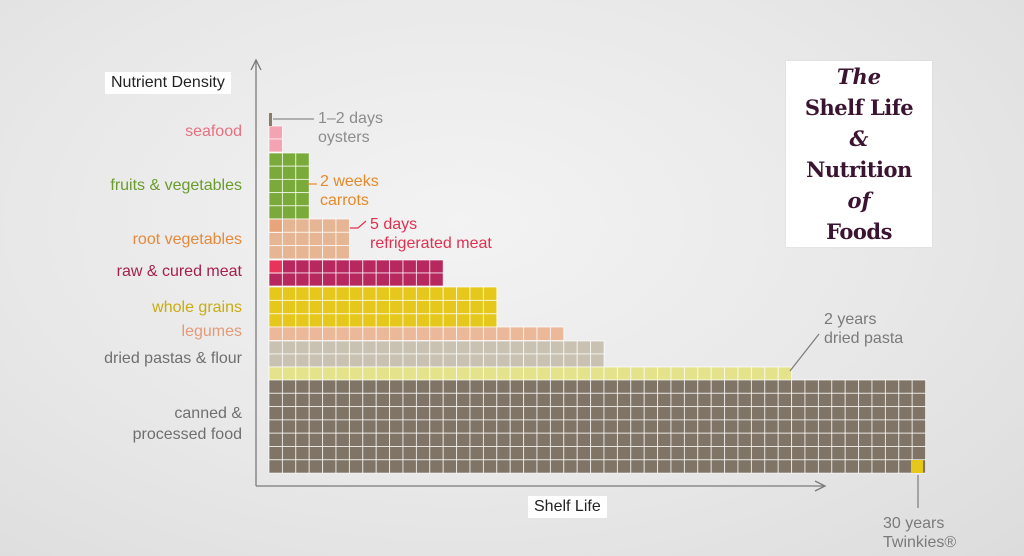  What do you see at coordinates (211, 331) in the screenshot?
I see `category-label-legumes: legumes` at bounding box center [211, 331].